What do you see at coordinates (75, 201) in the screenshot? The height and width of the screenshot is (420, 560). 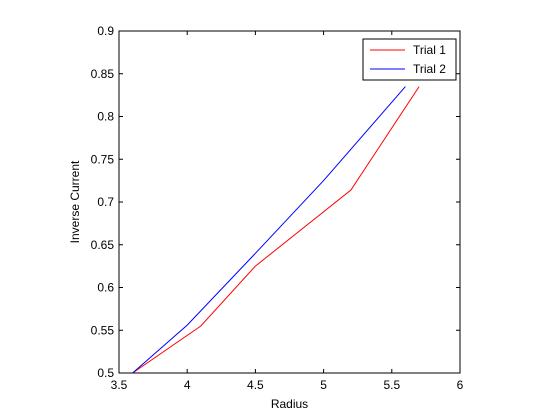 I see `y-axis-label: Inverse Current` at bounding box center [75, 201].